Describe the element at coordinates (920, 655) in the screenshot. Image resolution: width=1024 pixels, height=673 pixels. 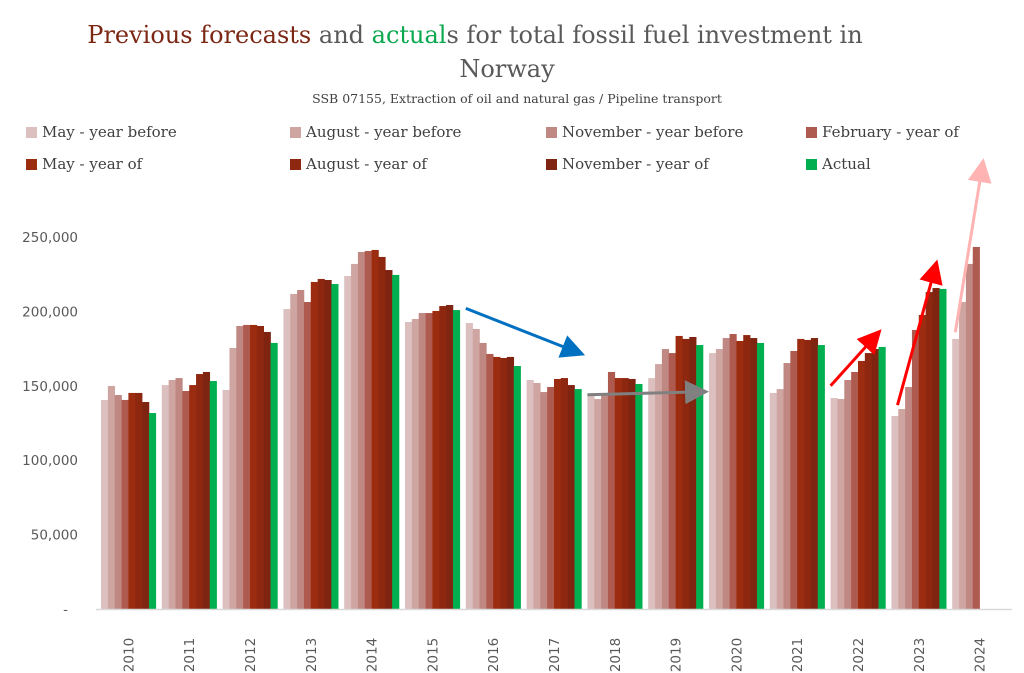
I see `x-tick-label: 2023` at that location.